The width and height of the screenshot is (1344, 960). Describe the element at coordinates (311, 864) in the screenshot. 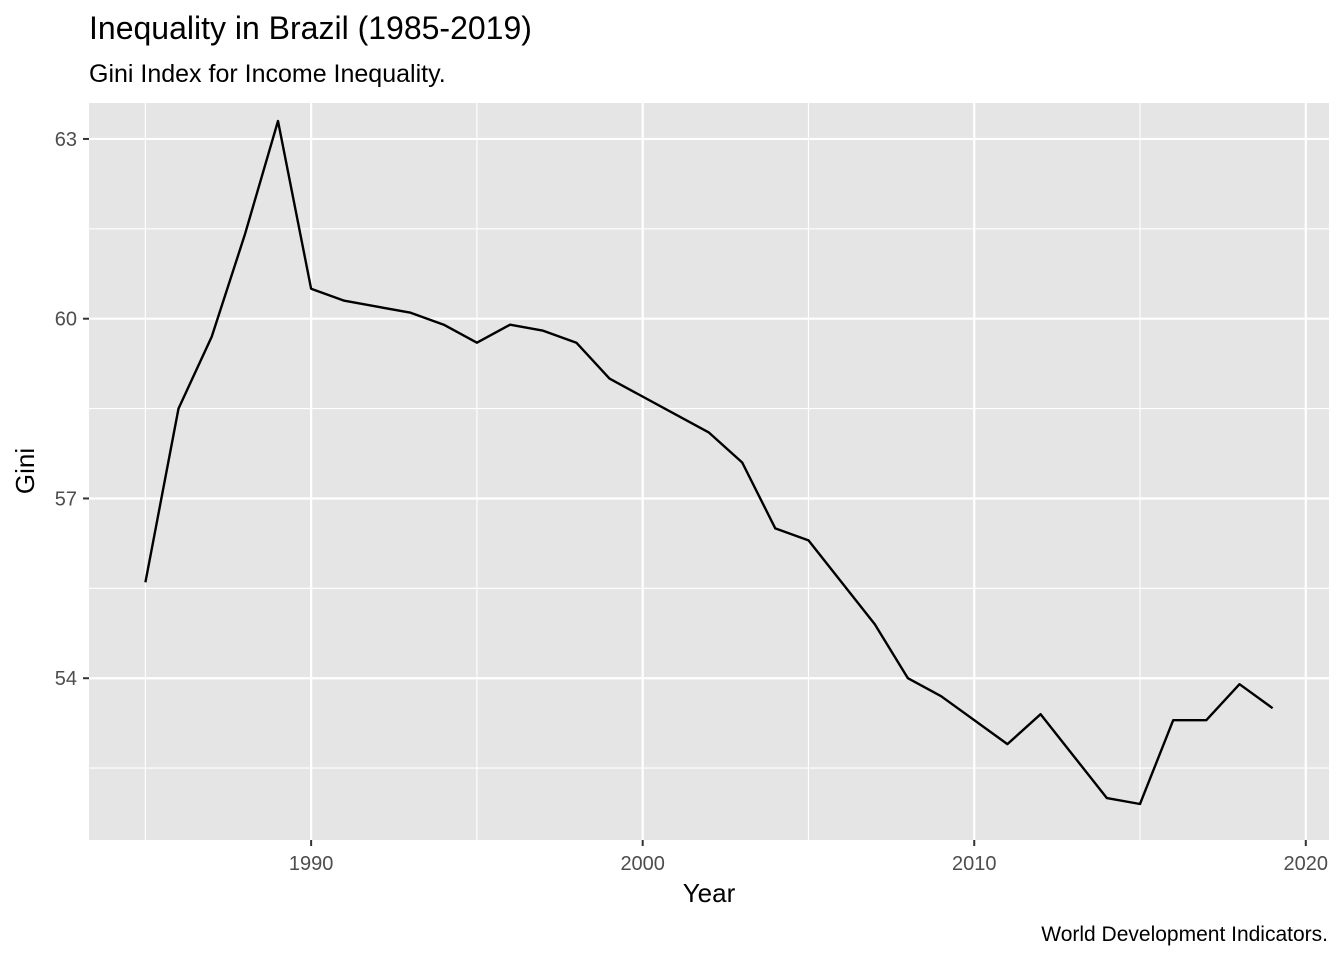

I see `x-tick-label: 1990` at that location.